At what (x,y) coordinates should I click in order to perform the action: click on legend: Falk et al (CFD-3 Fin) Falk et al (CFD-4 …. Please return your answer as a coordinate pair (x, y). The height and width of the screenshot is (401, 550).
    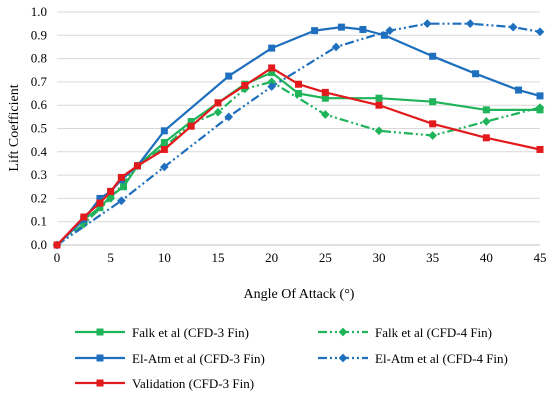
    Looking at the image, I should click on (291, 358).